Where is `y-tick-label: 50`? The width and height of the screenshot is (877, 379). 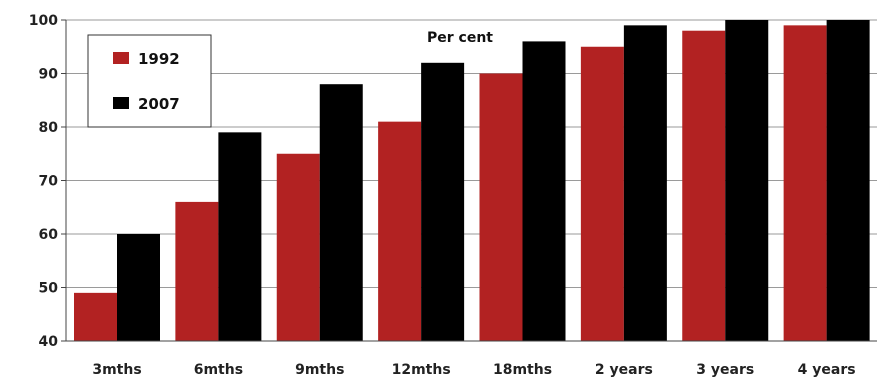 y-tick-label: 50 is located at coordinates (49, 289).